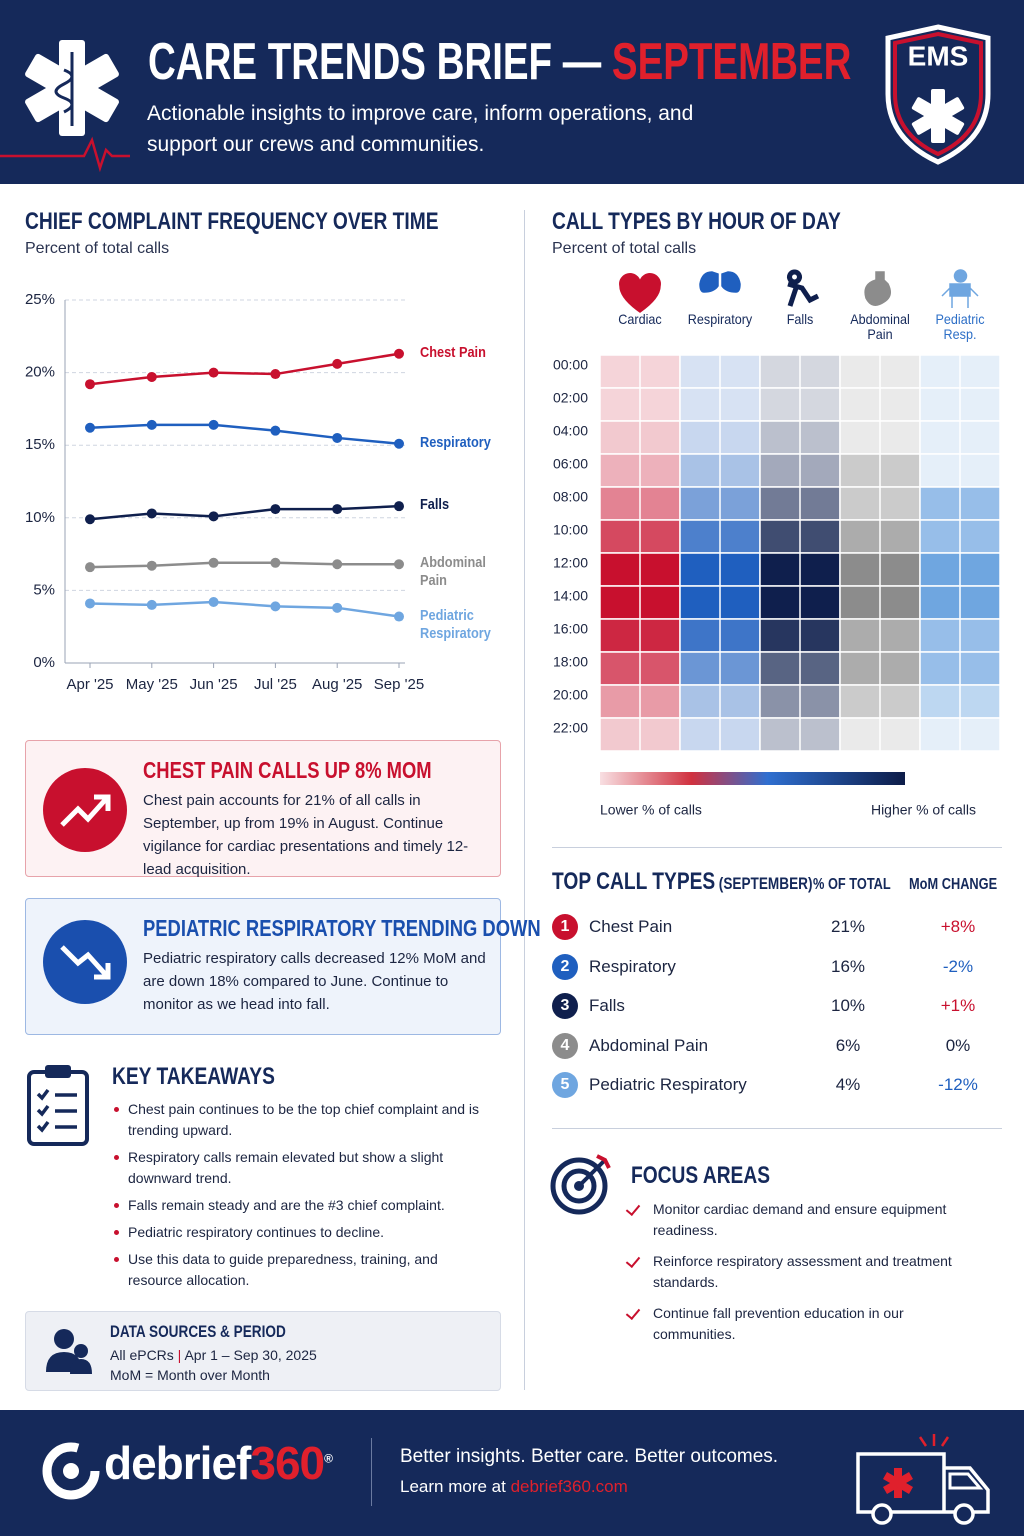 The image size is (1024, 1536). I want to click on link-line: Learn more at debrief360.com, so click(514, 1487).